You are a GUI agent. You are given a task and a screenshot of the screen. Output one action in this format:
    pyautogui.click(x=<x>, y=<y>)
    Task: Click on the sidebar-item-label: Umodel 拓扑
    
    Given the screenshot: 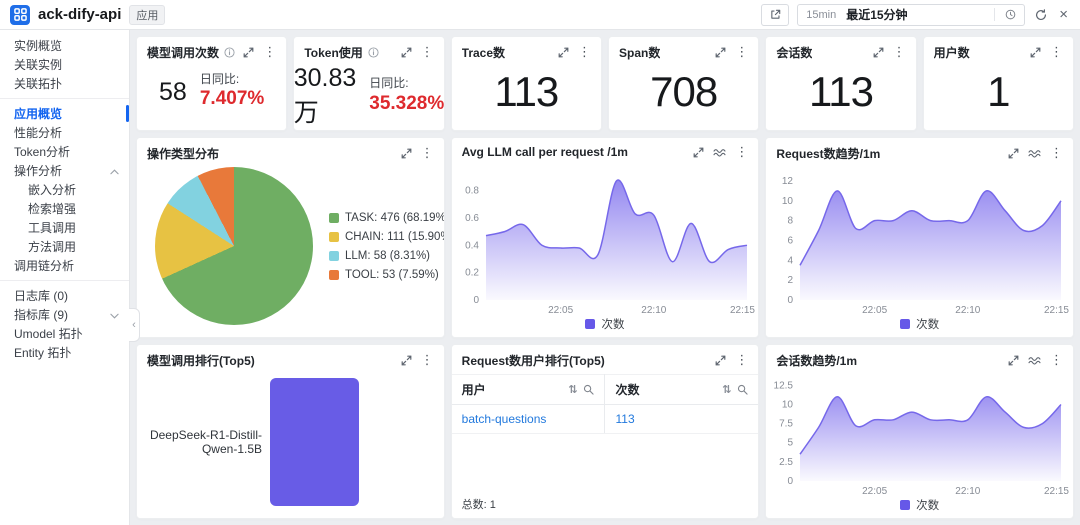 What is the action you would take?
    pyautogui.click(x=48, y=334)
    